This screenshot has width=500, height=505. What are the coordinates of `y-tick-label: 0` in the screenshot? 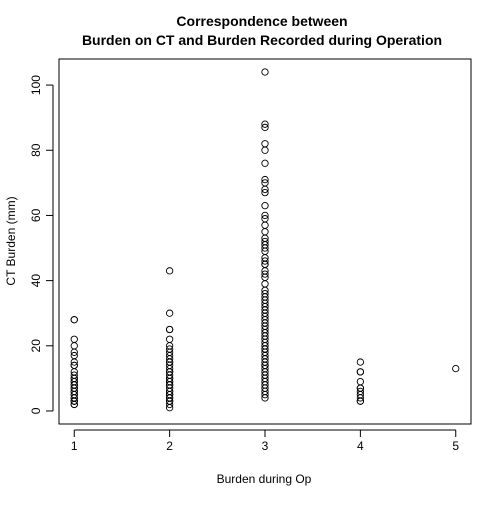 It's located at (36, 410).